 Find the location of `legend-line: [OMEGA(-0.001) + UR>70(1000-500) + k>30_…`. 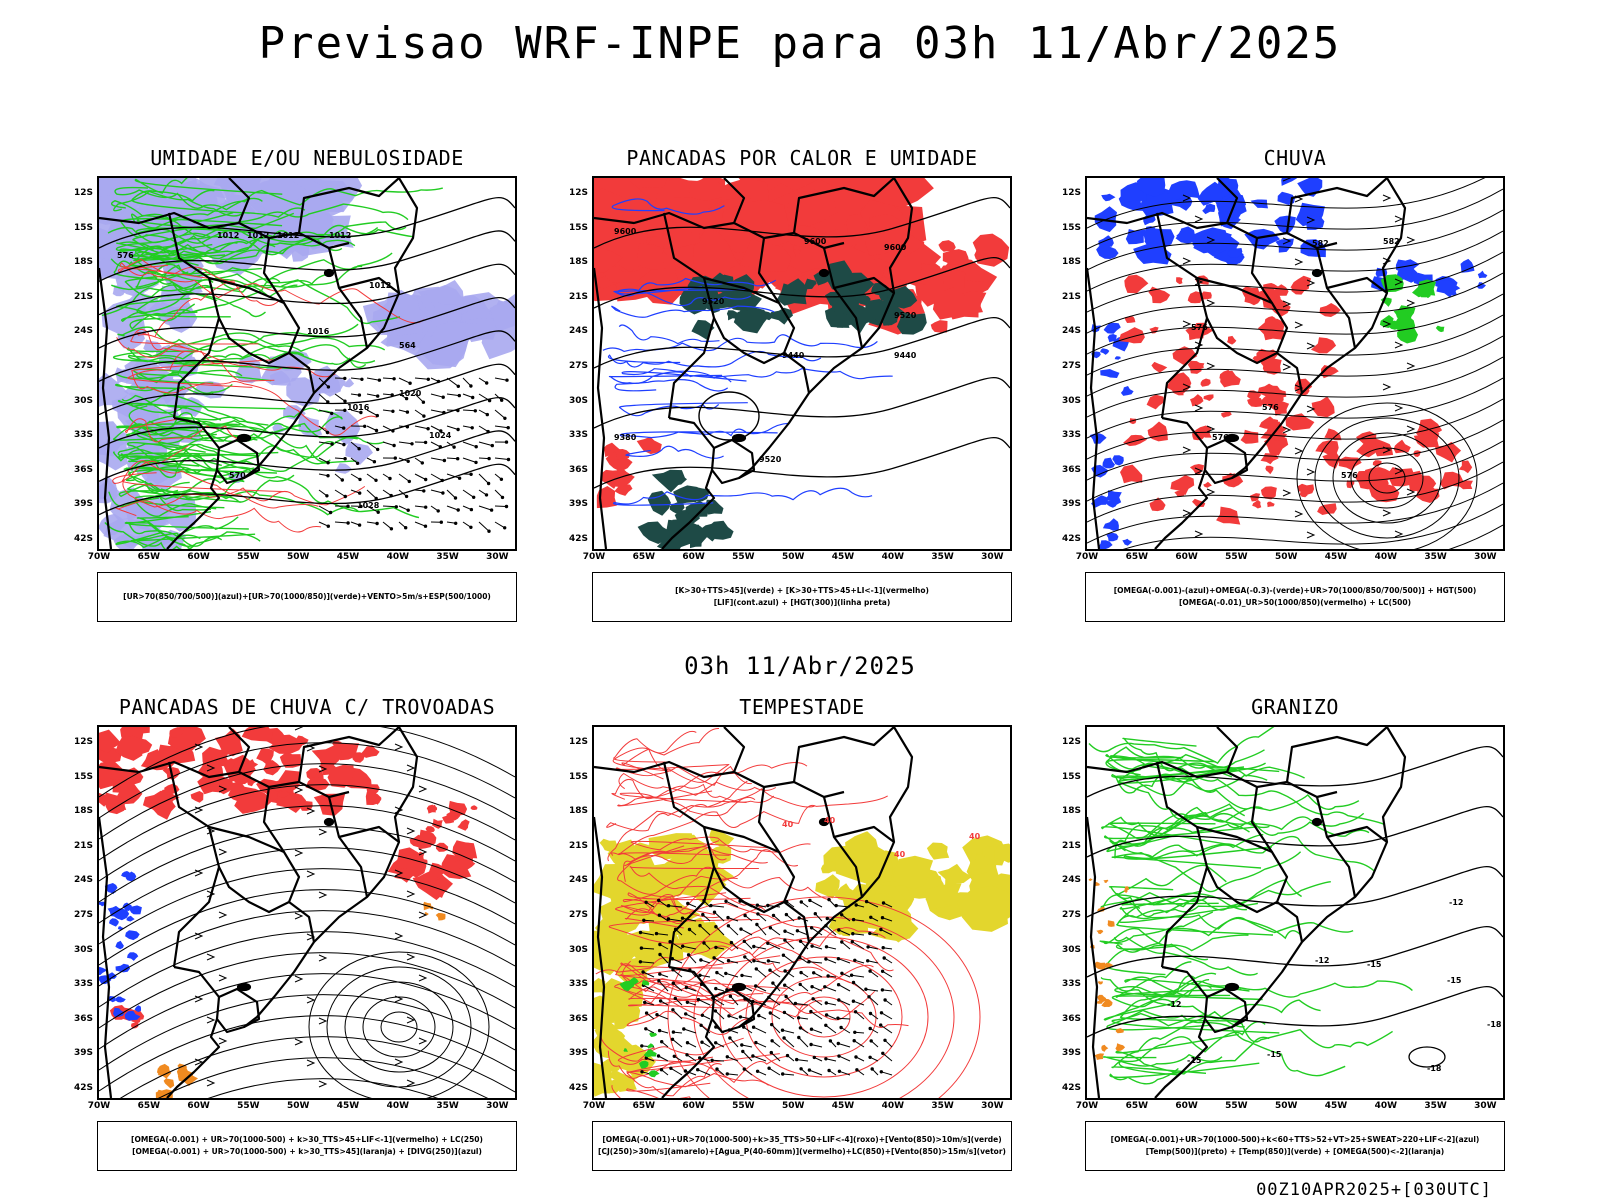

legend-line: [OMEGA(-0.001) + UR>70(1000-500) + k>30_… is located at coordinates (307, 1139).